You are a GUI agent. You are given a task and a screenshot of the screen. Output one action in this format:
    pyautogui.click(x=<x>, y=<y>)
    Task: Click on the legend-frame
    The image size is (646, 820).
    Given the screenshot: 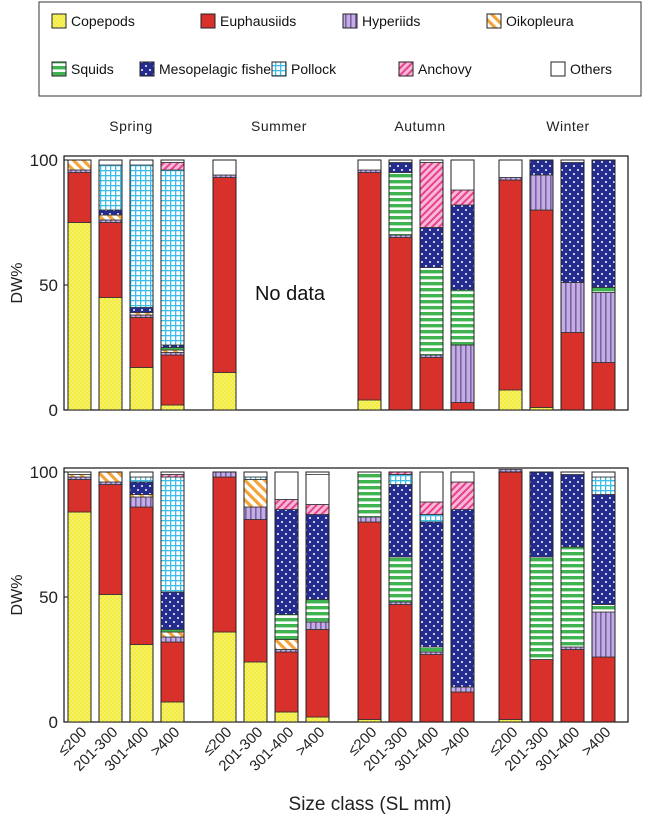 What is the action you would take?
    pyautogui.click(x=340, y=49)
    